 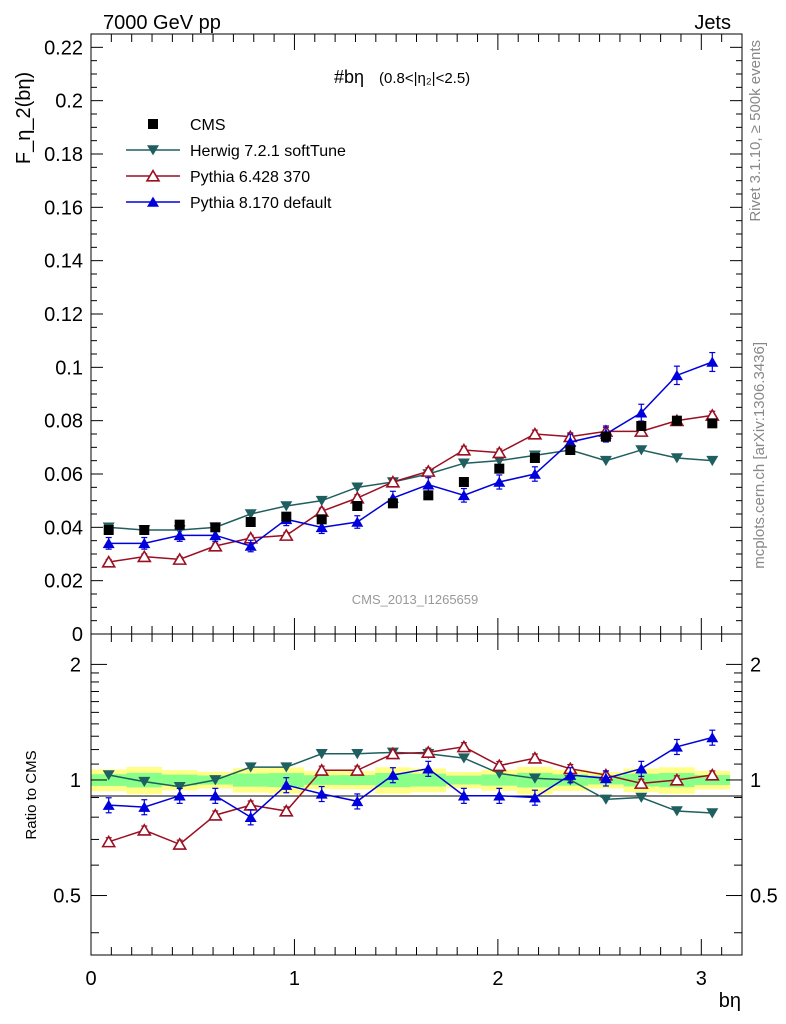 What do you see at coordinates (701, 979) in the screenshot?
I see `x-tick-label: 3` at bounding box center [701, 979].